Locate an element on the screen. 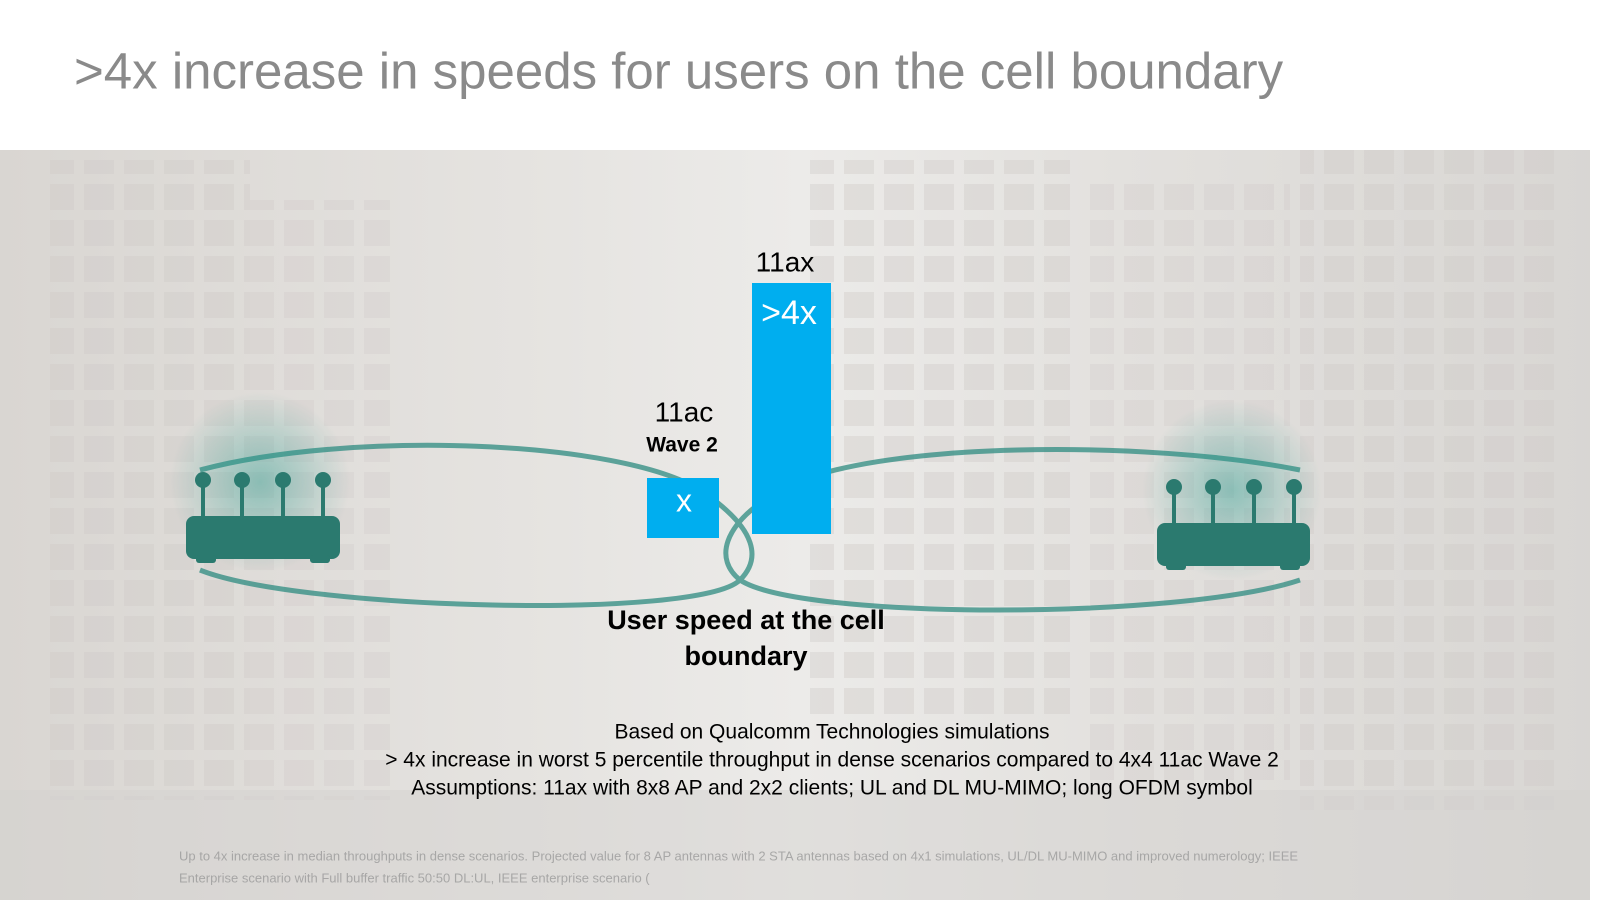 The image size is (1600, 900). caption: boundary is located at coordinates (745, 656).